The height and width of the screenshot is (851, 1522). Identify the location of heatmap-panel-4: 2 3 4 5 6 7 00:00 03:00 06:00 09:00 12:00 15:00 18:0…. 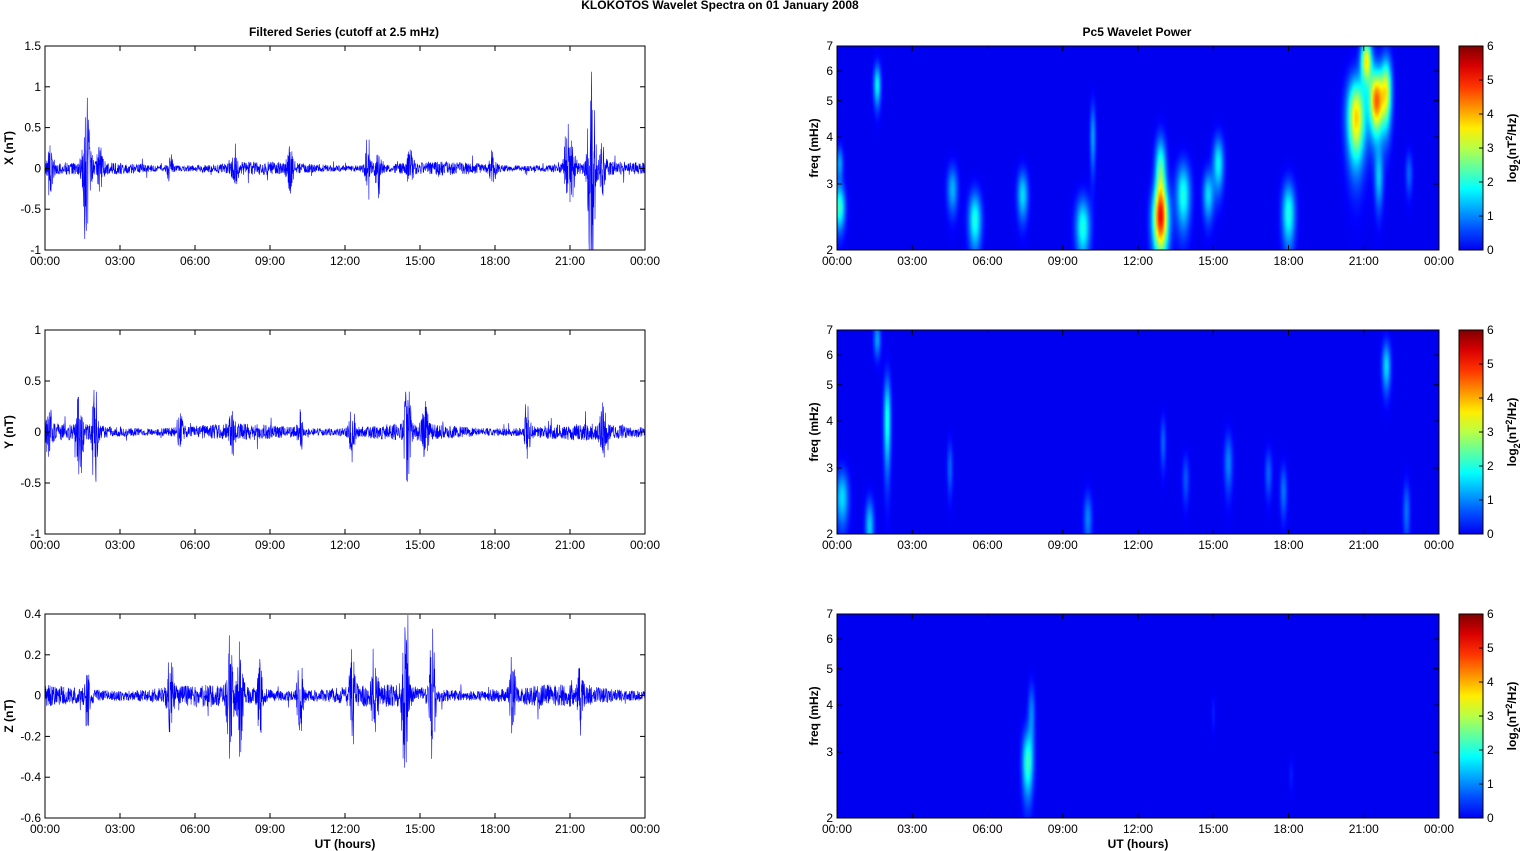
(1164, 437).